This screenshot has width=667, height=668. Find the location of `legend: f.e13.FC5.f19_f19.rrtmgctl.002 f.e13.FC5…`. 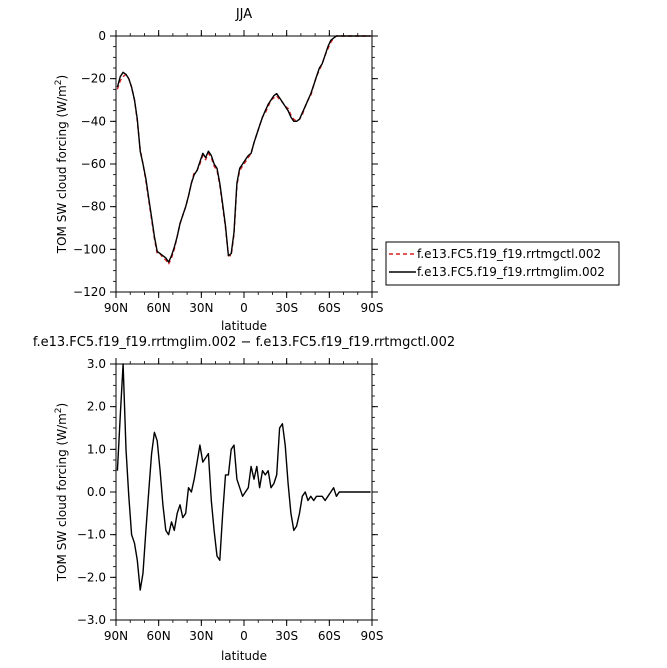

legend: f.e13.FC5.f19_f19.rrtmgctl.002 f.e13.FC5… is located at coordinates (502, 263).